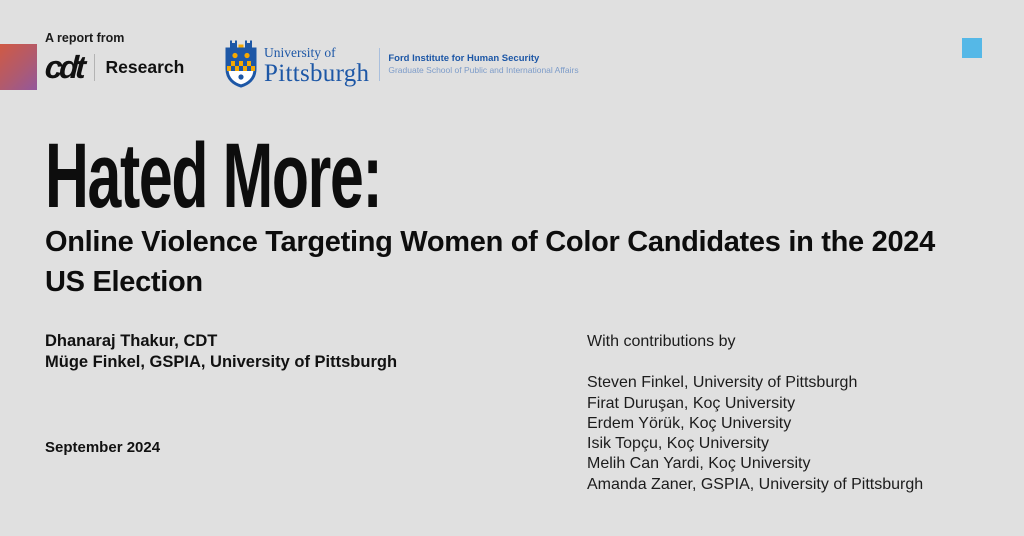 Image resolution: width=1024 pixels, height=536 pixels. I want to click on pitt-wordmark-line2: Pittsburgh, so click(317, 73).